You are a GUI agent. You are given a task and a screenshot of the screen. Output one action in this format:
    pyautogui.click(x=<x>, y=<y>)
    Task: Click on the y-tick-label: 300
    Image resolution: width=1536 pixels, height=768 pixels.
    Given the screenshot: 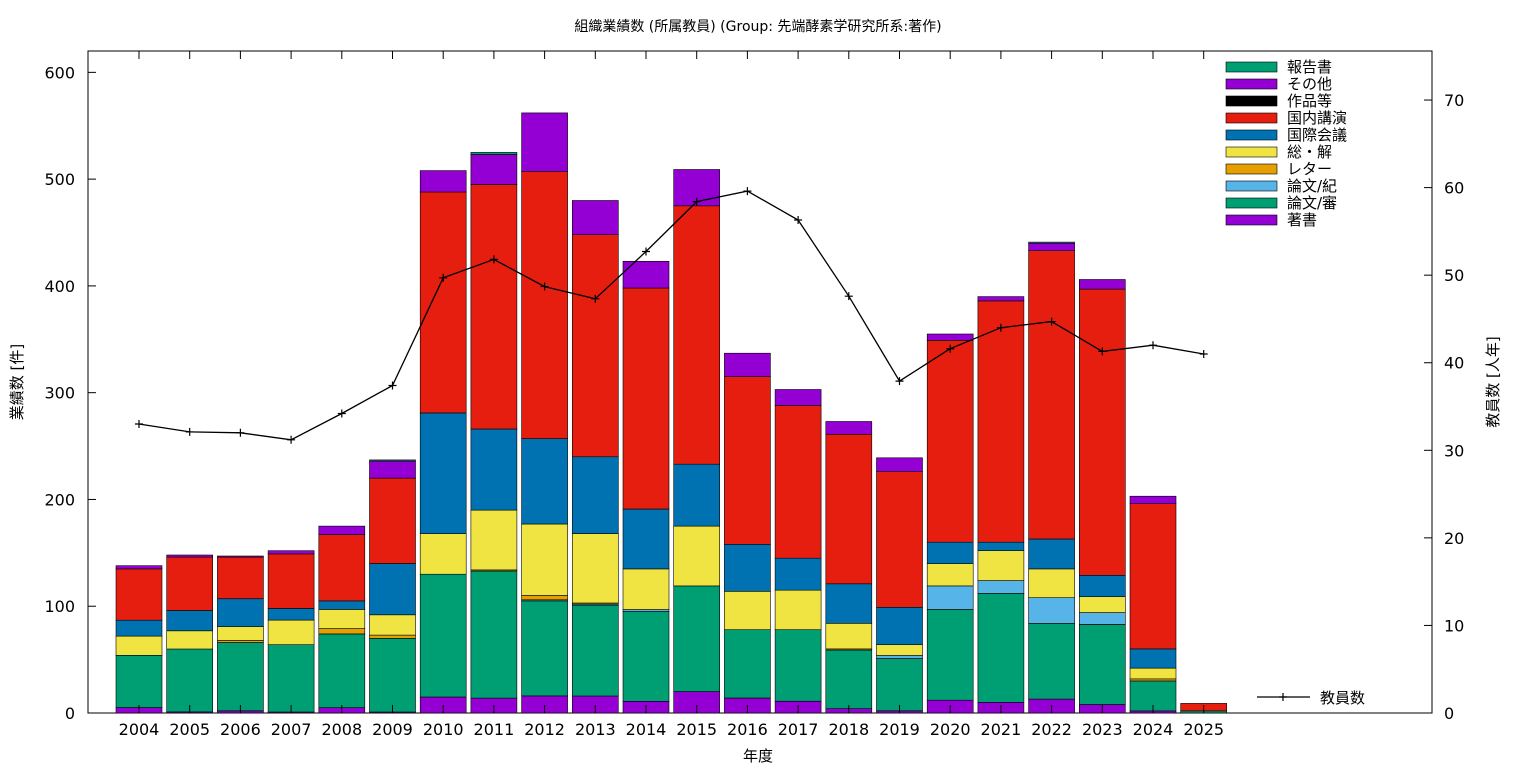 What is the action you would take?
    pyautogui.click(x=59, y=393)
    